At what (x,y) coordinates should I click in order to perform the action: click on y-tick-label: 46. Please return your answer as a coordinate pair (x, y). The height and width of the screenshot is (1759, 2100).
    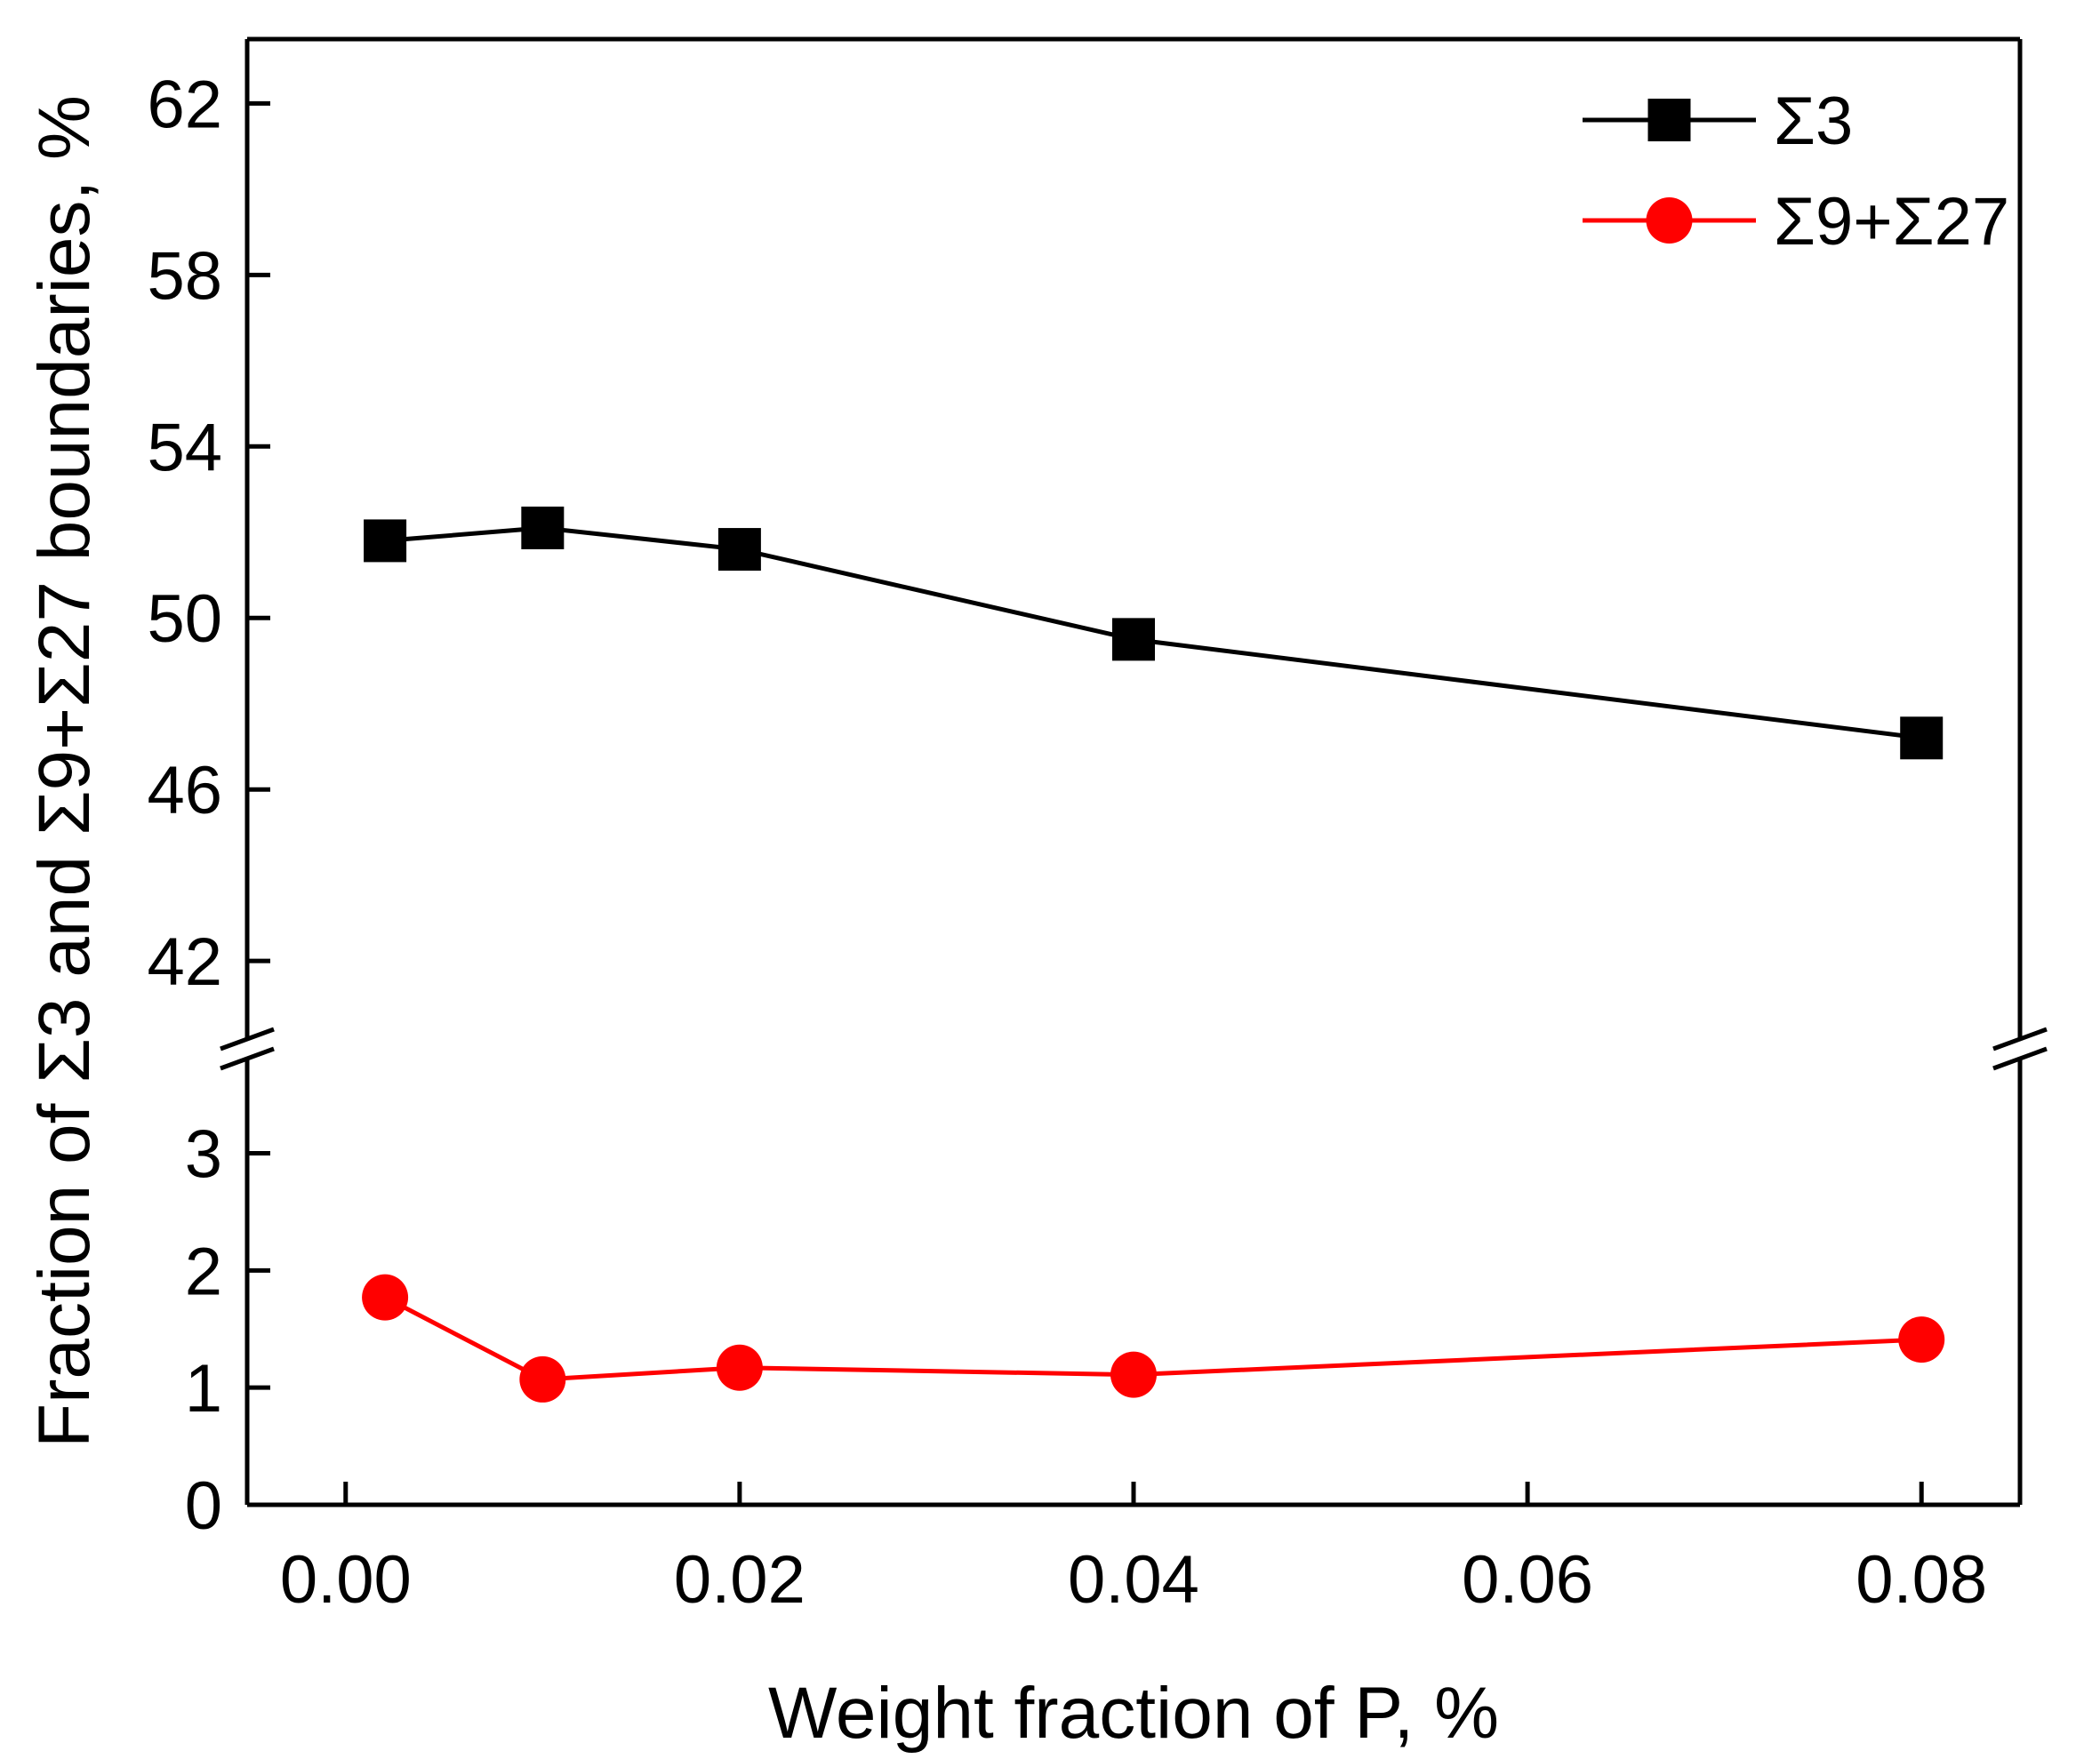
    Looking at the image, I should click on (184, 790).